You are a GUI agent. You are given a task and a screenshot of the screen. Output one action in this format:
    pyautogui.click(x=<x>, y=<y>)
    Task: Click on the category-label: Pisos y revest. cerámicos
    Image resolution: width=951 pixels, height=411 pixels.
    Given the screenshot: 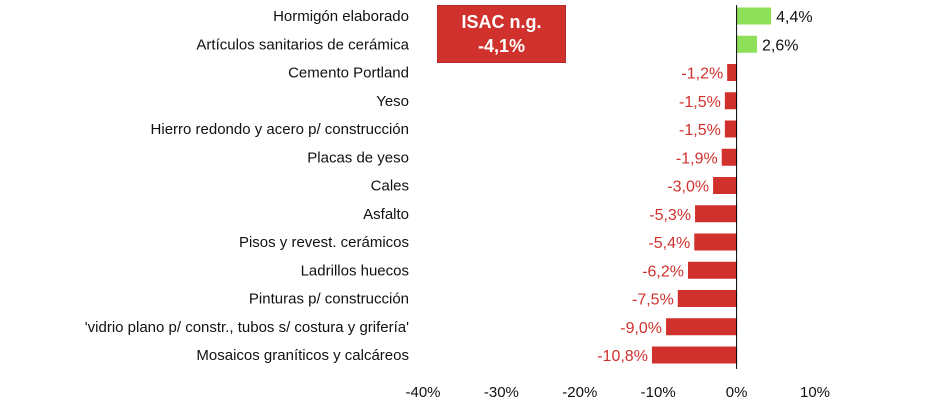 What is the action you would take?
    pyautogui.click(x=324, y=242)
    